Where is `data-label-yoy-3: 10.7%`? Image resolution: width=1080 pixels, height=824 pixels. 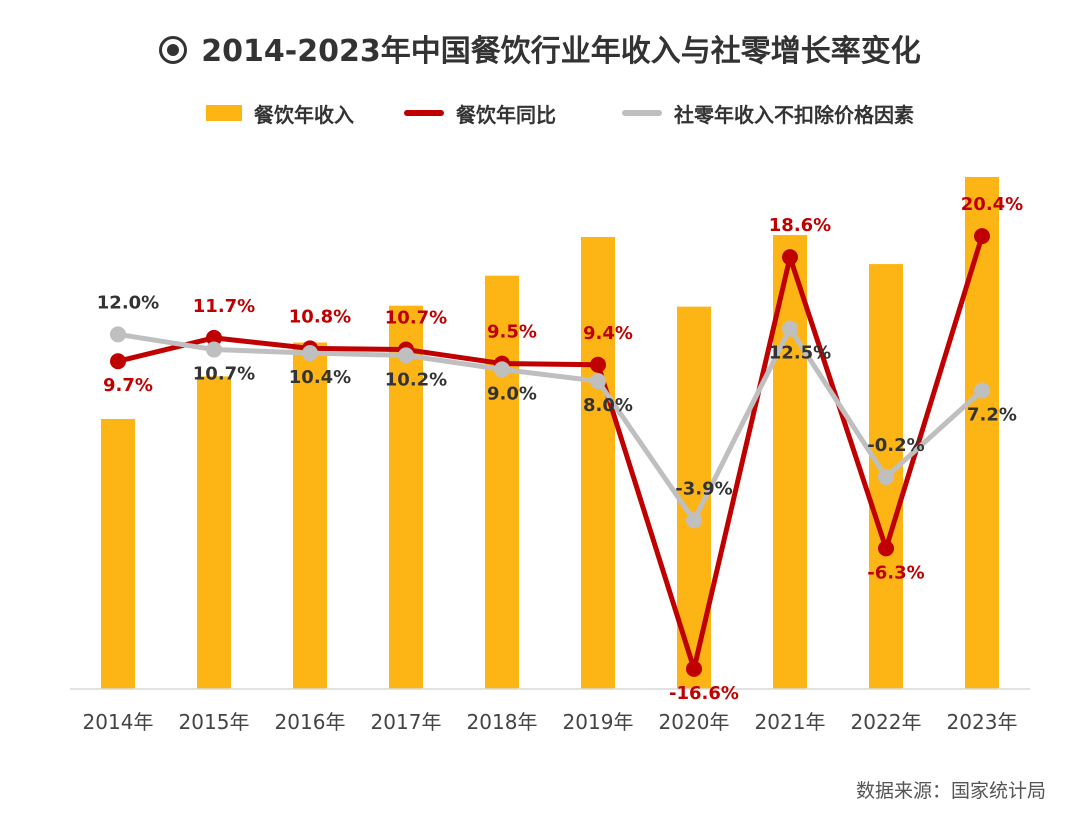
data-label-yoy-3: 10.7% is located at coordinates (416, 318).